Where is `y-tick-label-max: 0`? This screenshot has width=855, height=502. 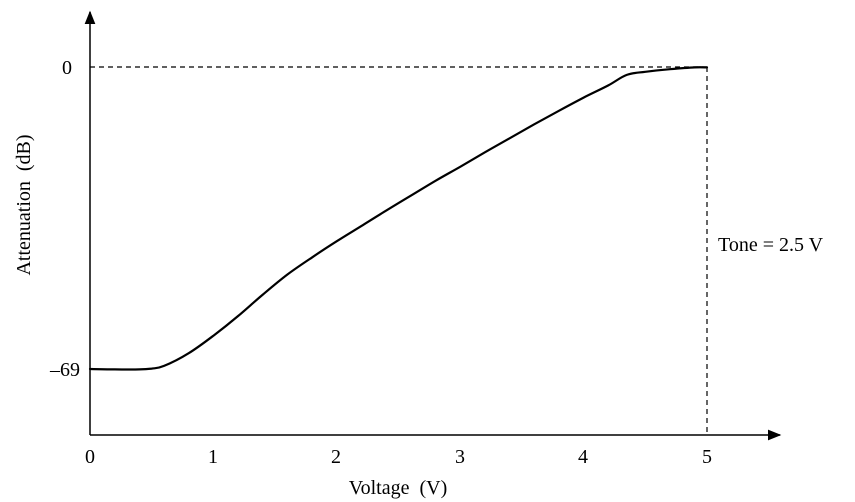 y-tick-label-max: 0 is located at coordinates (67, 68).